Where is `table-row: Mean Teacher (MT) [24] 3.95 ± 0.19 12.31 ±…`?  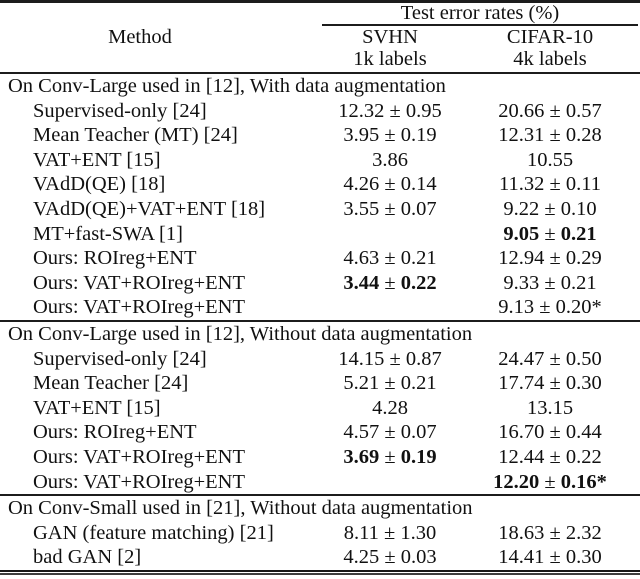 table-row: Mean Teacher (MT) [24] 3.95 ± 0.19 12.31 ±… is located at coordinates (320, 135).